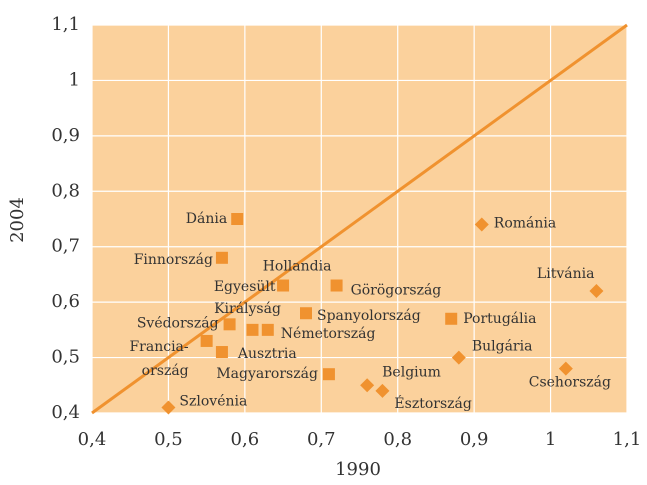  Describe the element at coordinates (65, 24) in the screenshot. I see `y-tick-label: 1,1` at that location.